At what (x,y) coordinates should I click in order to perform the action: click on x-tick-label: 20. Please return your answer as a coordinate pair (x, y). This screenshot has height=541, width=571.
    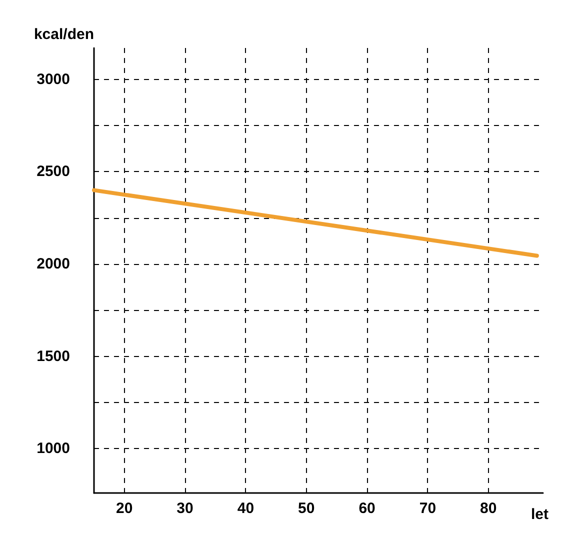
    Looking at the image, I should click on (124, 508).